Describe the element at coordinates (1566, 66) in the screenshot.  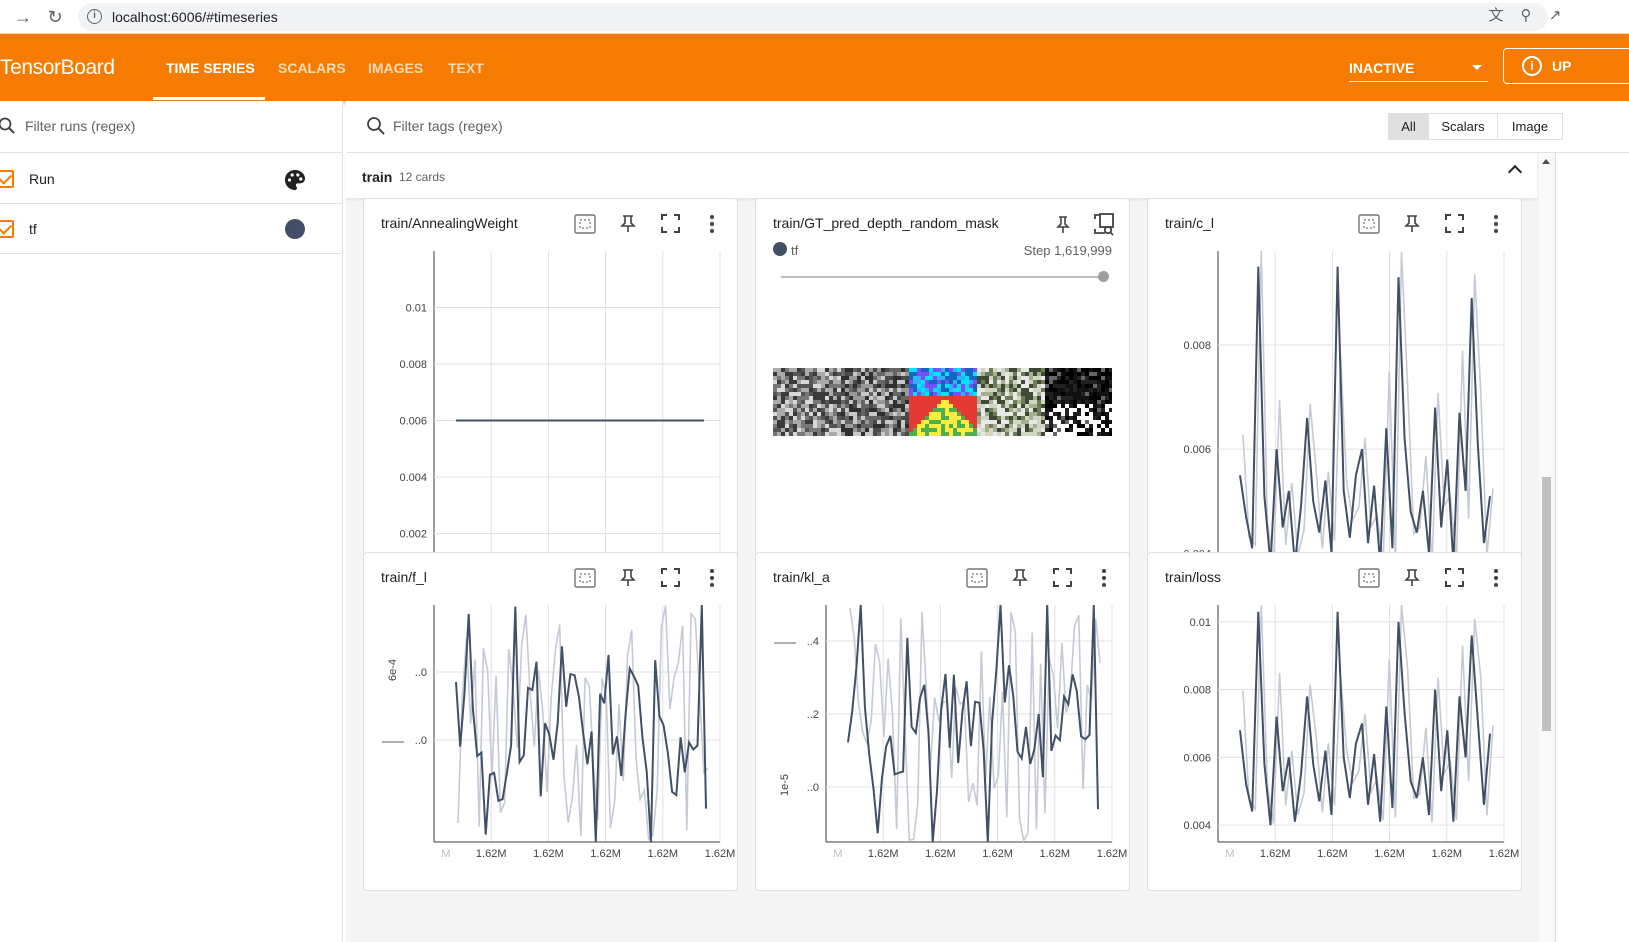
I see `update-button: i UP` at that location.